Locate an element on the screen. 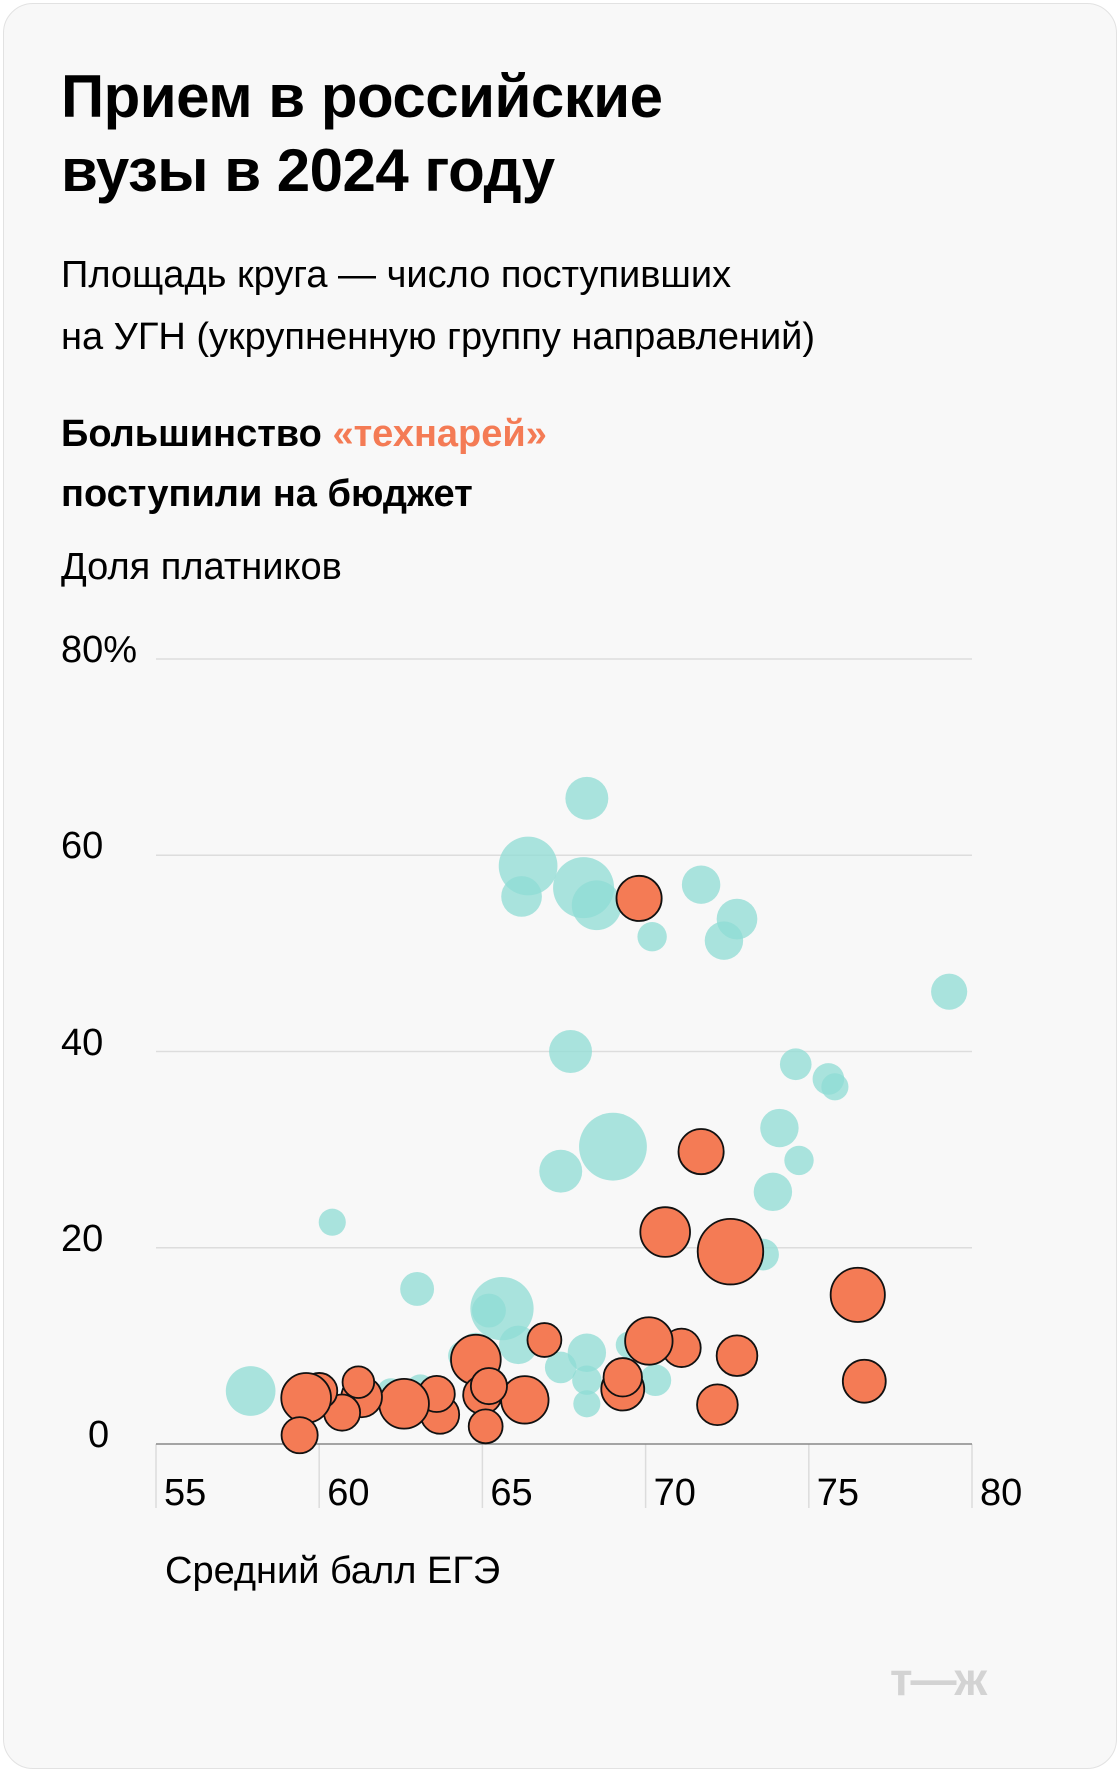 The height and width of the screenshot is (1772, 1120). chart-title: Прием в российские вузы в 2024 году is located at coordinates (362, 134).